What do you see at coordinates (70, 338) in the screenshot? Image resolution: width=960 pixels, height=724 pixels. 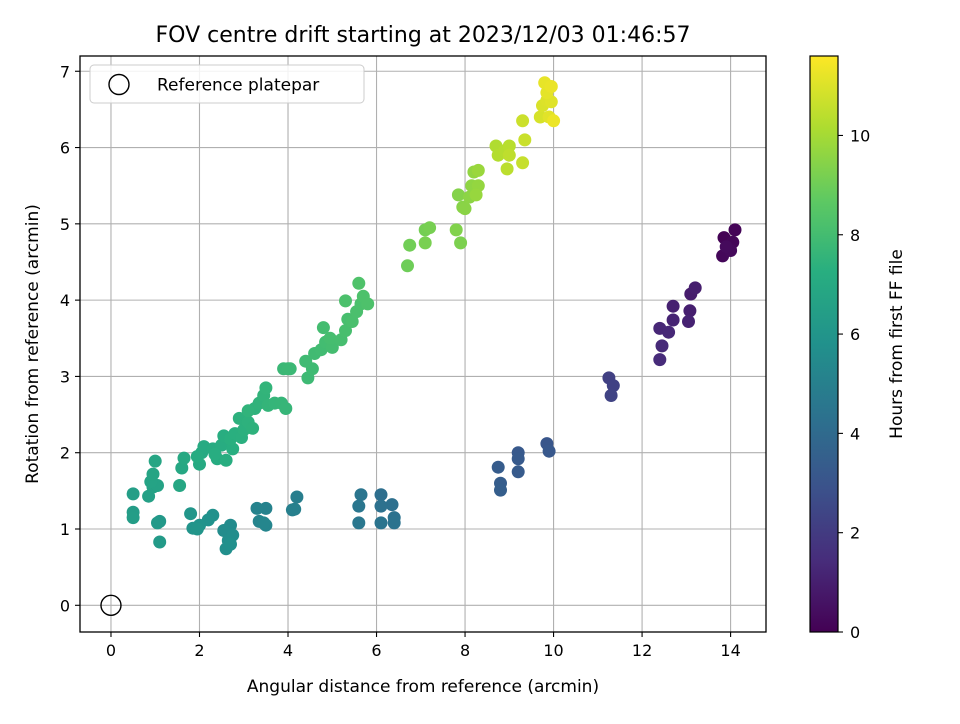 I see `y-axis-ticks: 0 1 2 3 4 5 6 7` at bounding box center [70, 338].